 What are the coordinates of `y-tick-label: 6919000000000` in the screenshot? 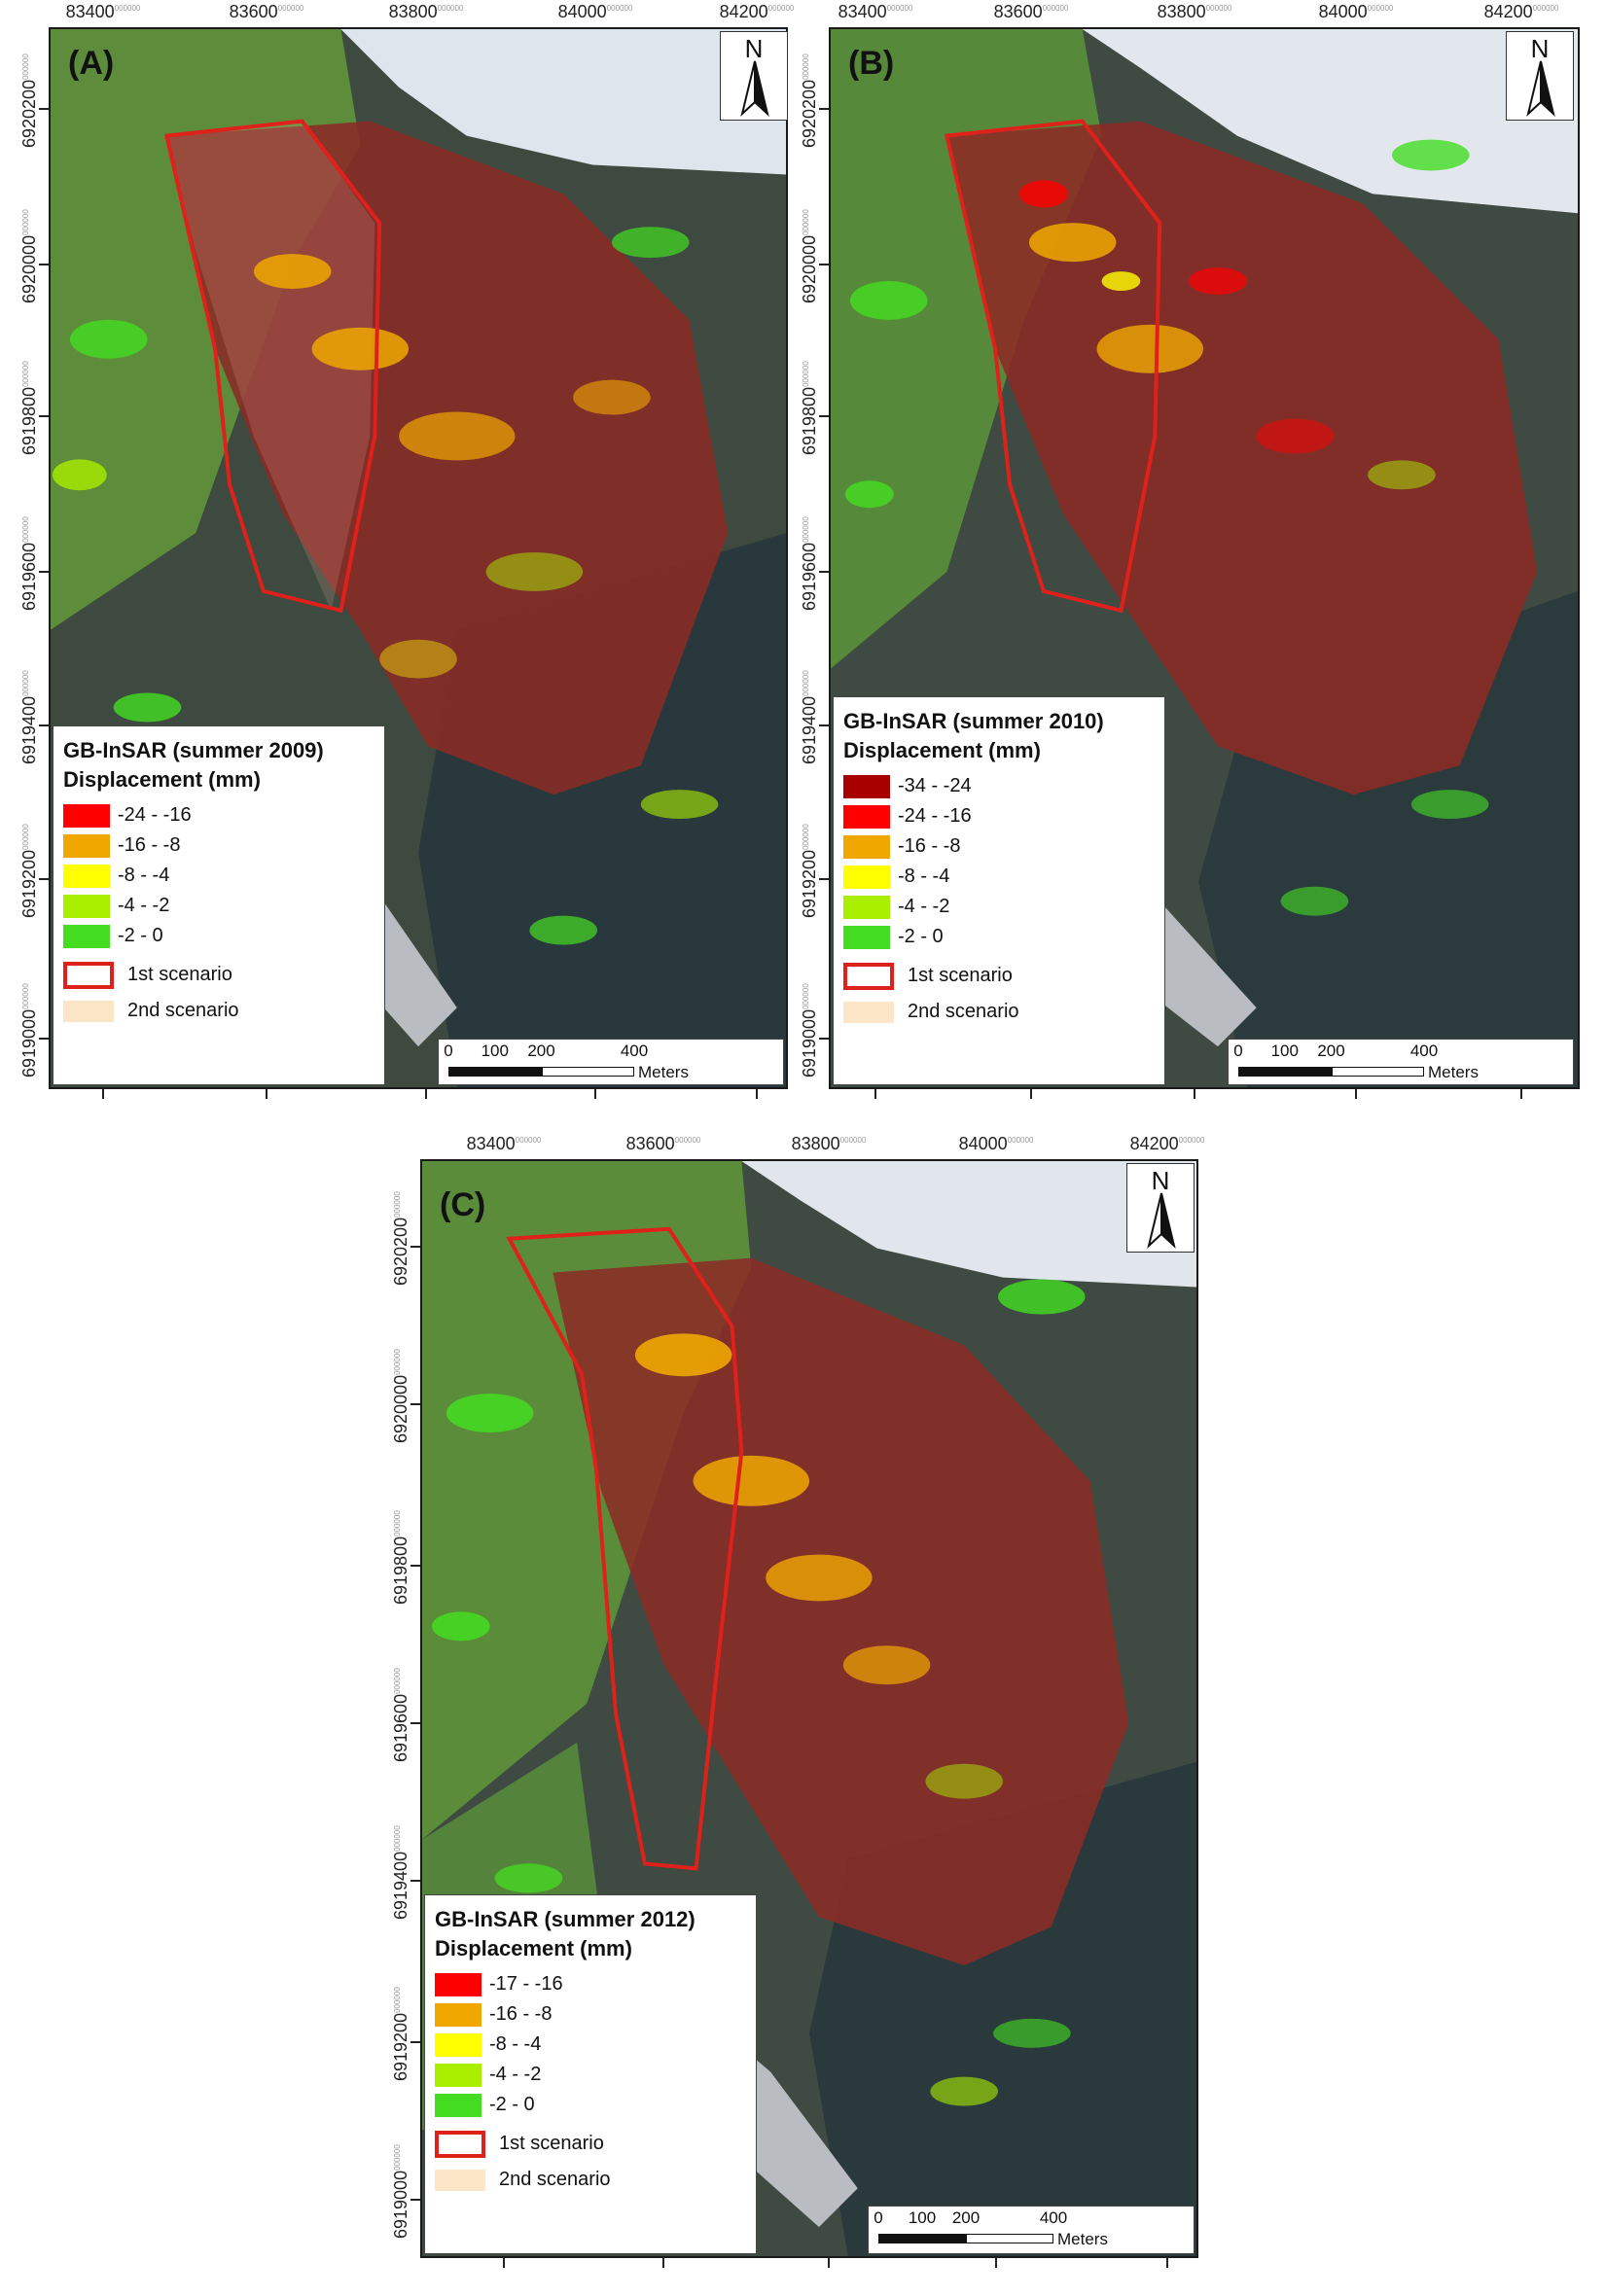 It's located at (29, 1030).